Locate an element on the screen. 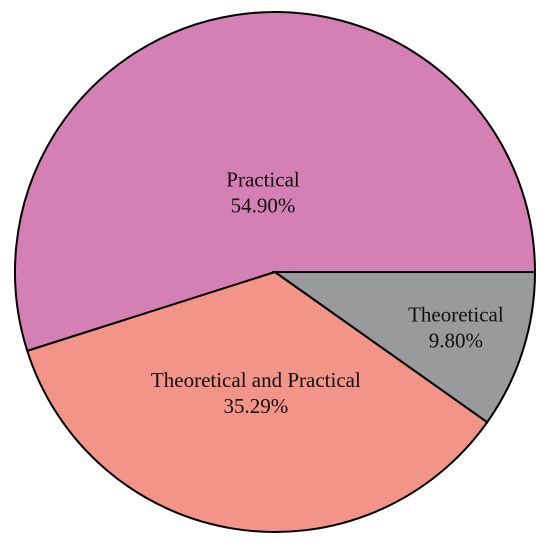  slice-label: Theoretical and Practical is located at coordinates (256, 380).